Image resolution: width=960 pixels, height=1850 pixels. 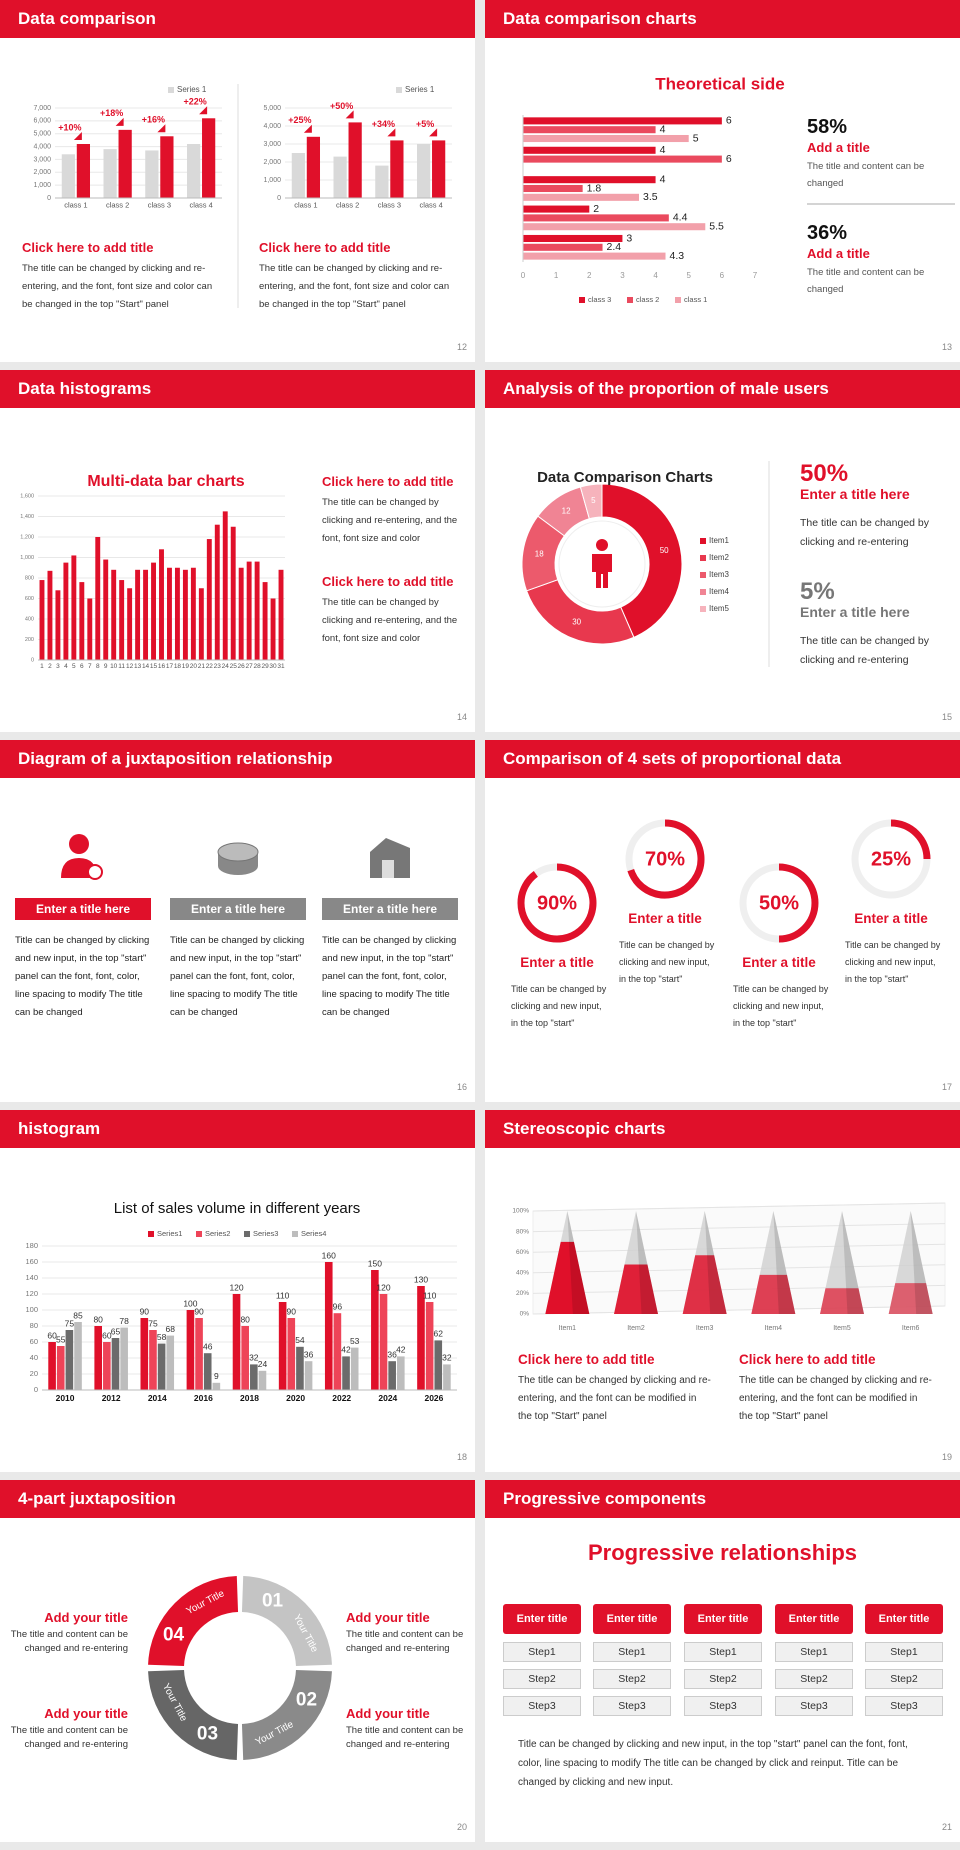 What do you see at coordinates (31, 1261) in the screenshot?
I see `y-tick-label: 160` at bounding box center [31, 1261].